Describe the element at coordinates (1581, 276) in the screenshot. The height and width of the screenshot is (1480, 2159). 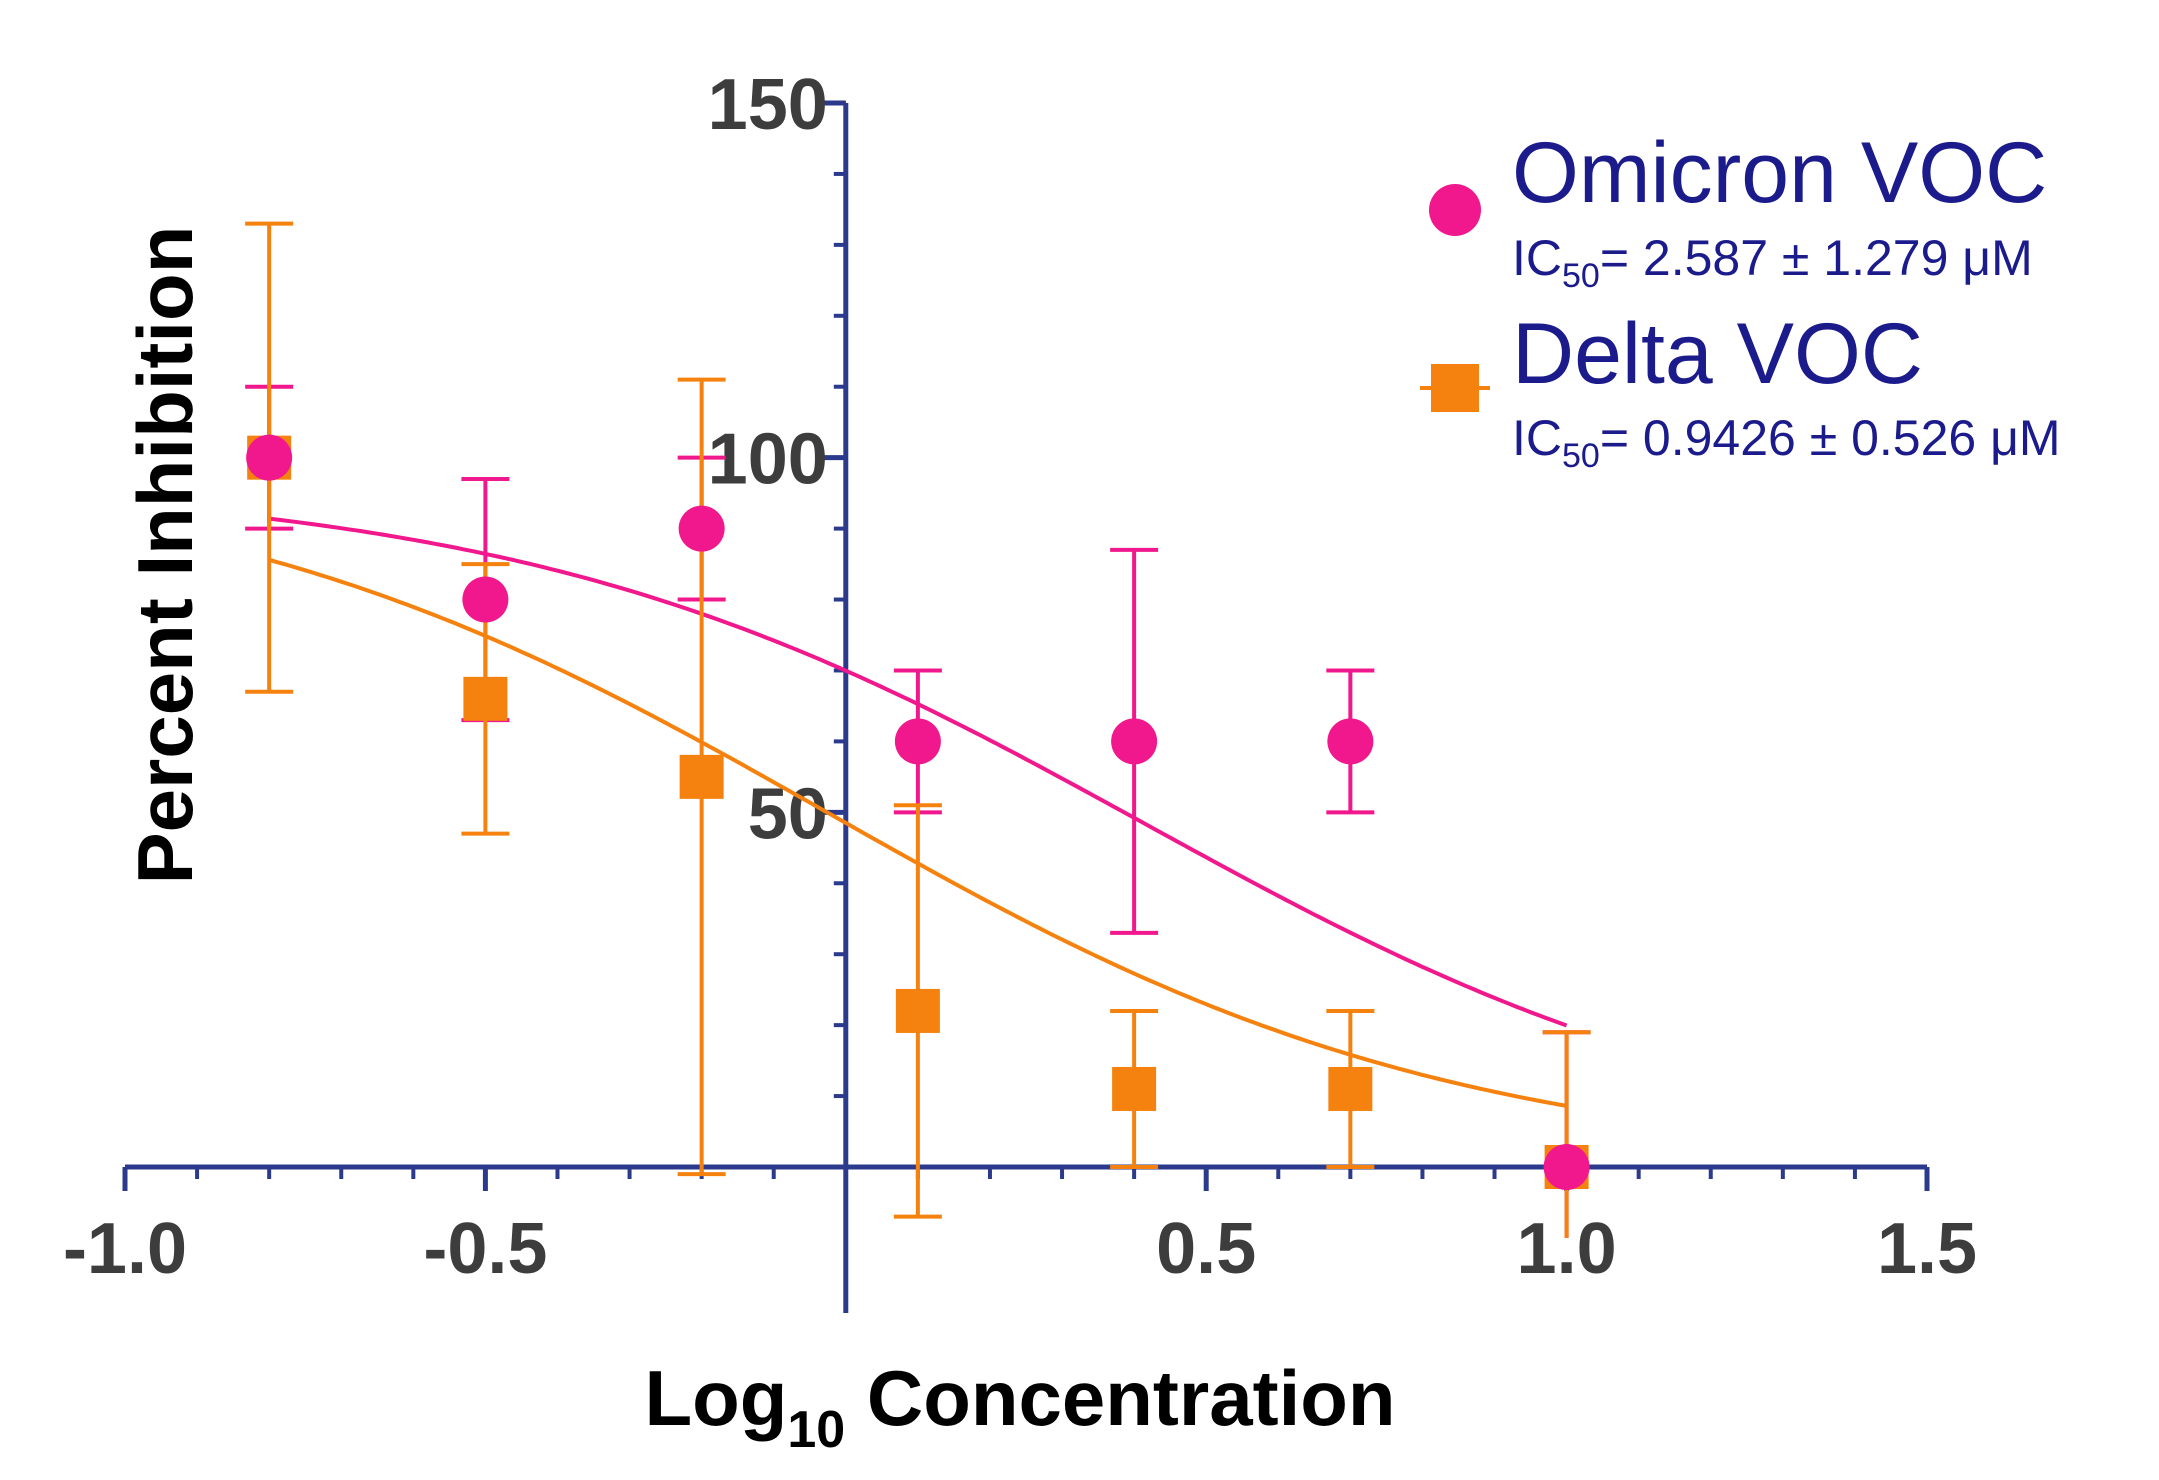
I see `legend-ic50-subscript-omicron: 50` at that location.